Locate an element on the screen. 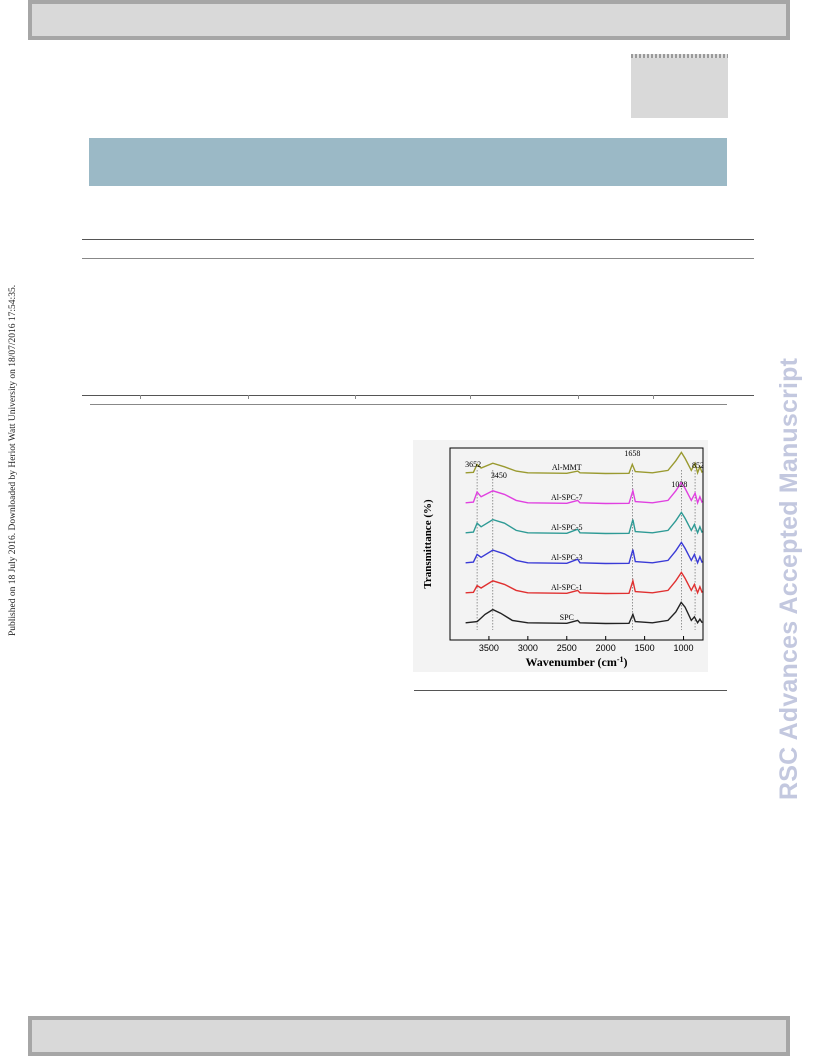 The image size is (816, 1056). series-label: Al-SPC-1 is located at coordinates (567, 587).